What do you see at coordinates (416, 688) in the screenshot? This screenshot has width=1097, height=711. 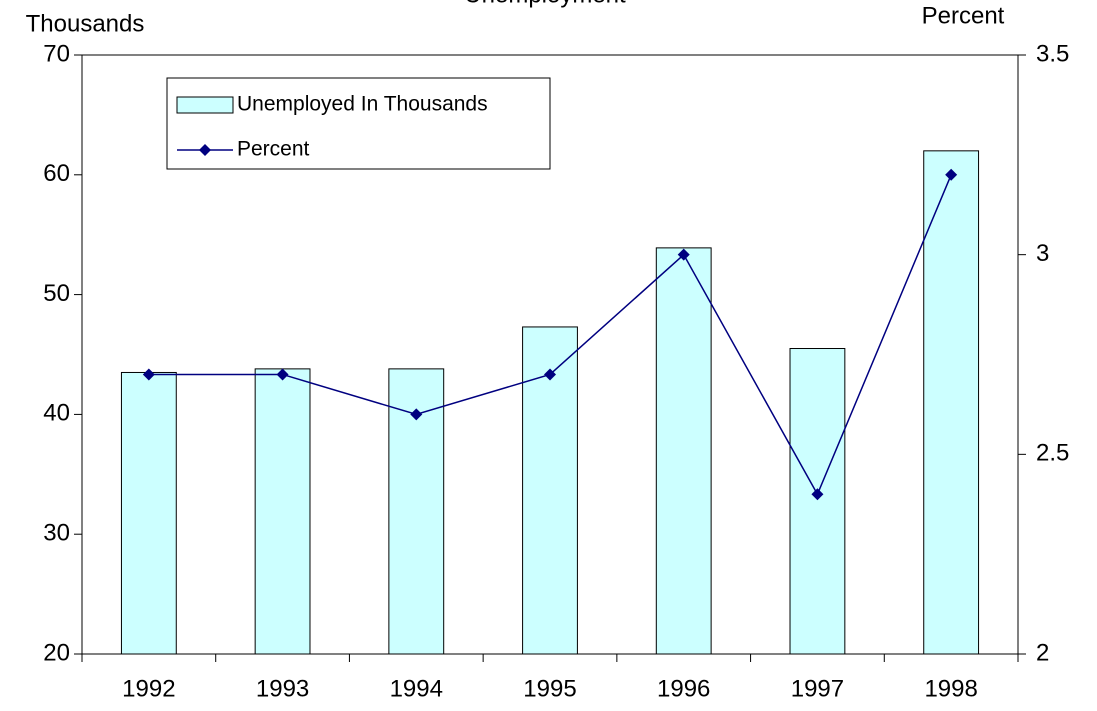 I see `x-tick-label: 1994` at bounding box center [416, 688].